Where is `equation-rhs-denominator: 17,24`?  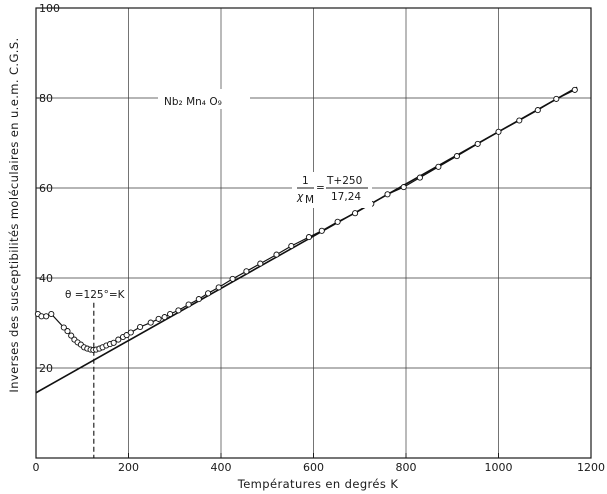 equation-rhs-denominator: 17,24 is located at coordinates (346, 197).